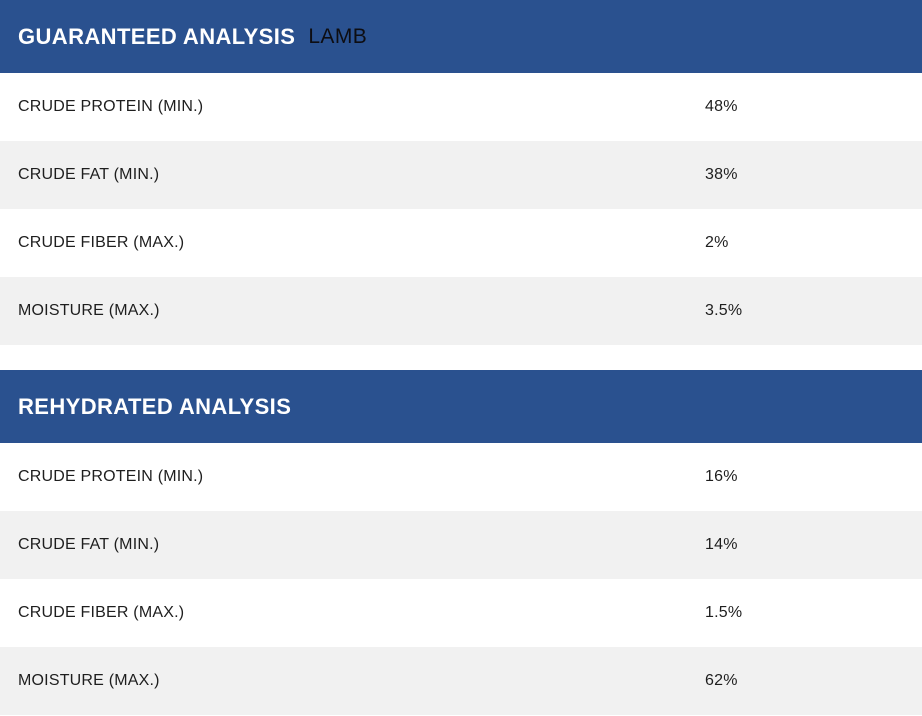 The height and width of the screenshot is (716, 922). I want to click on row-value: 1.5%, so click(724, 612).